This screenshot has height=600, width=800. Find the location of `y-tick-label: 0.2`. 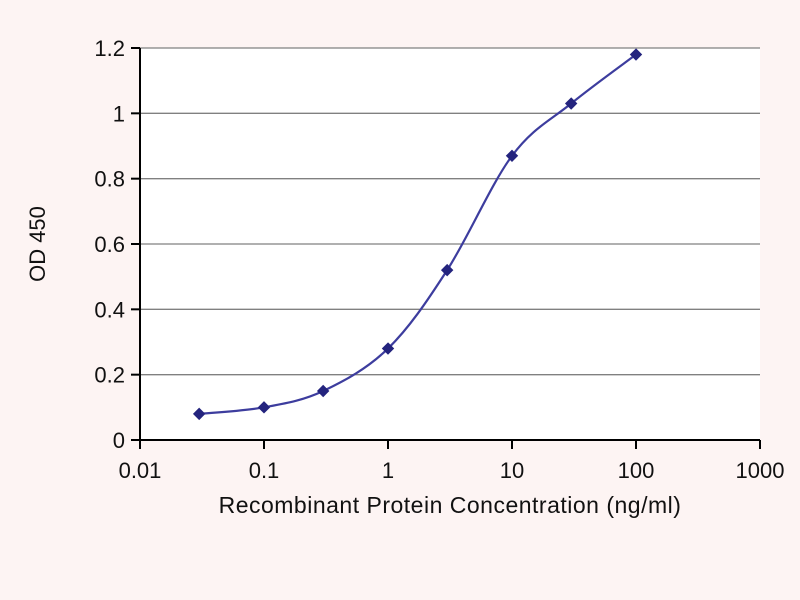

y-tick-label: 0.2 is located at coordinates (109, 375).